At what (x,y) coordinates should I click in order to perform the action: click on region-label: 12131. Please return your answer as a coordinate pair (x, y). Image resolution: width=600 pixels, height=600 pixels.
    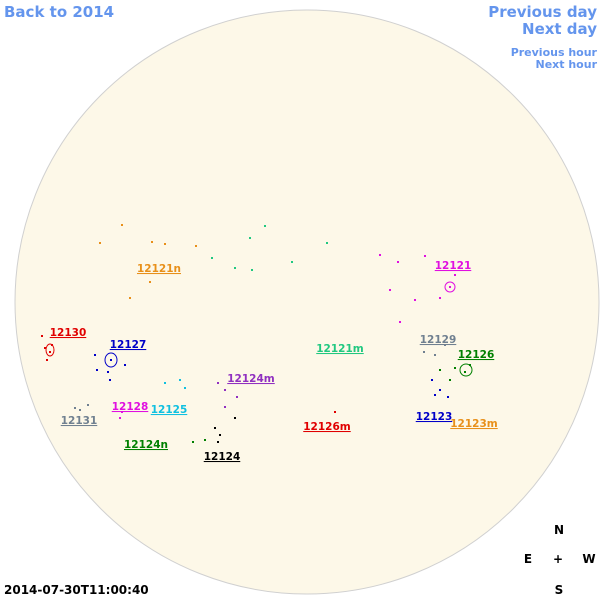
    Looking at the image, I should click on (79, 421).